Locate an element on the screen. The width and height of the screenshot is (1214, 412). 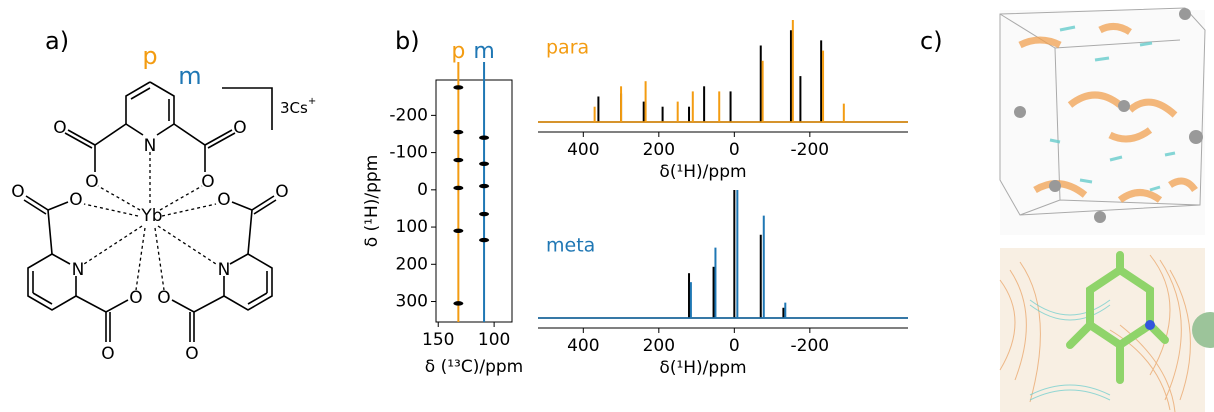
ring-label: p is located at coordinates (149, 56).